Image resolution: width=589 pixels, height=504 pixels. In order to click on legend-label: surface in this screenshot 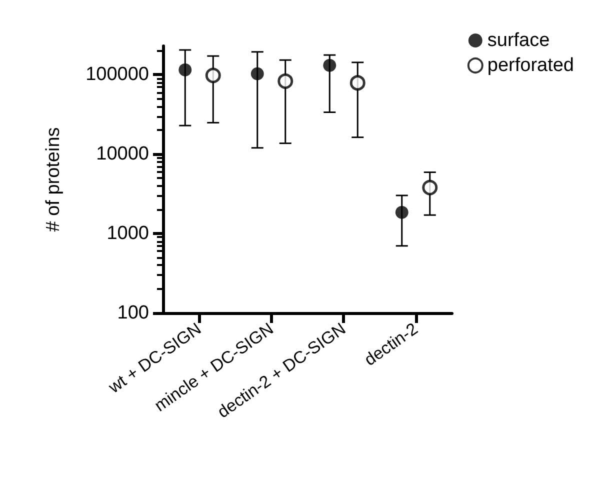, I will do `click(518, 40)`.